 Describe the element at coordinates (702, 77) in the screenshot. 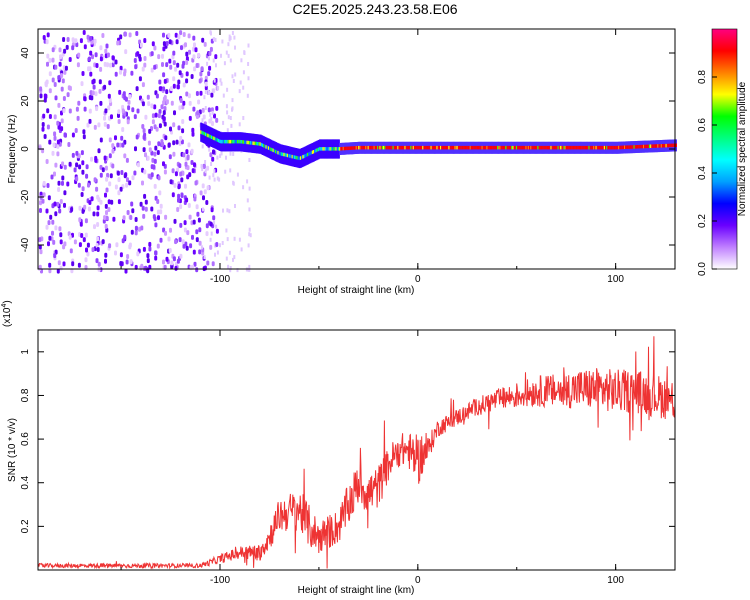

I see `colorbar-tick-label: 0.8` at that location.